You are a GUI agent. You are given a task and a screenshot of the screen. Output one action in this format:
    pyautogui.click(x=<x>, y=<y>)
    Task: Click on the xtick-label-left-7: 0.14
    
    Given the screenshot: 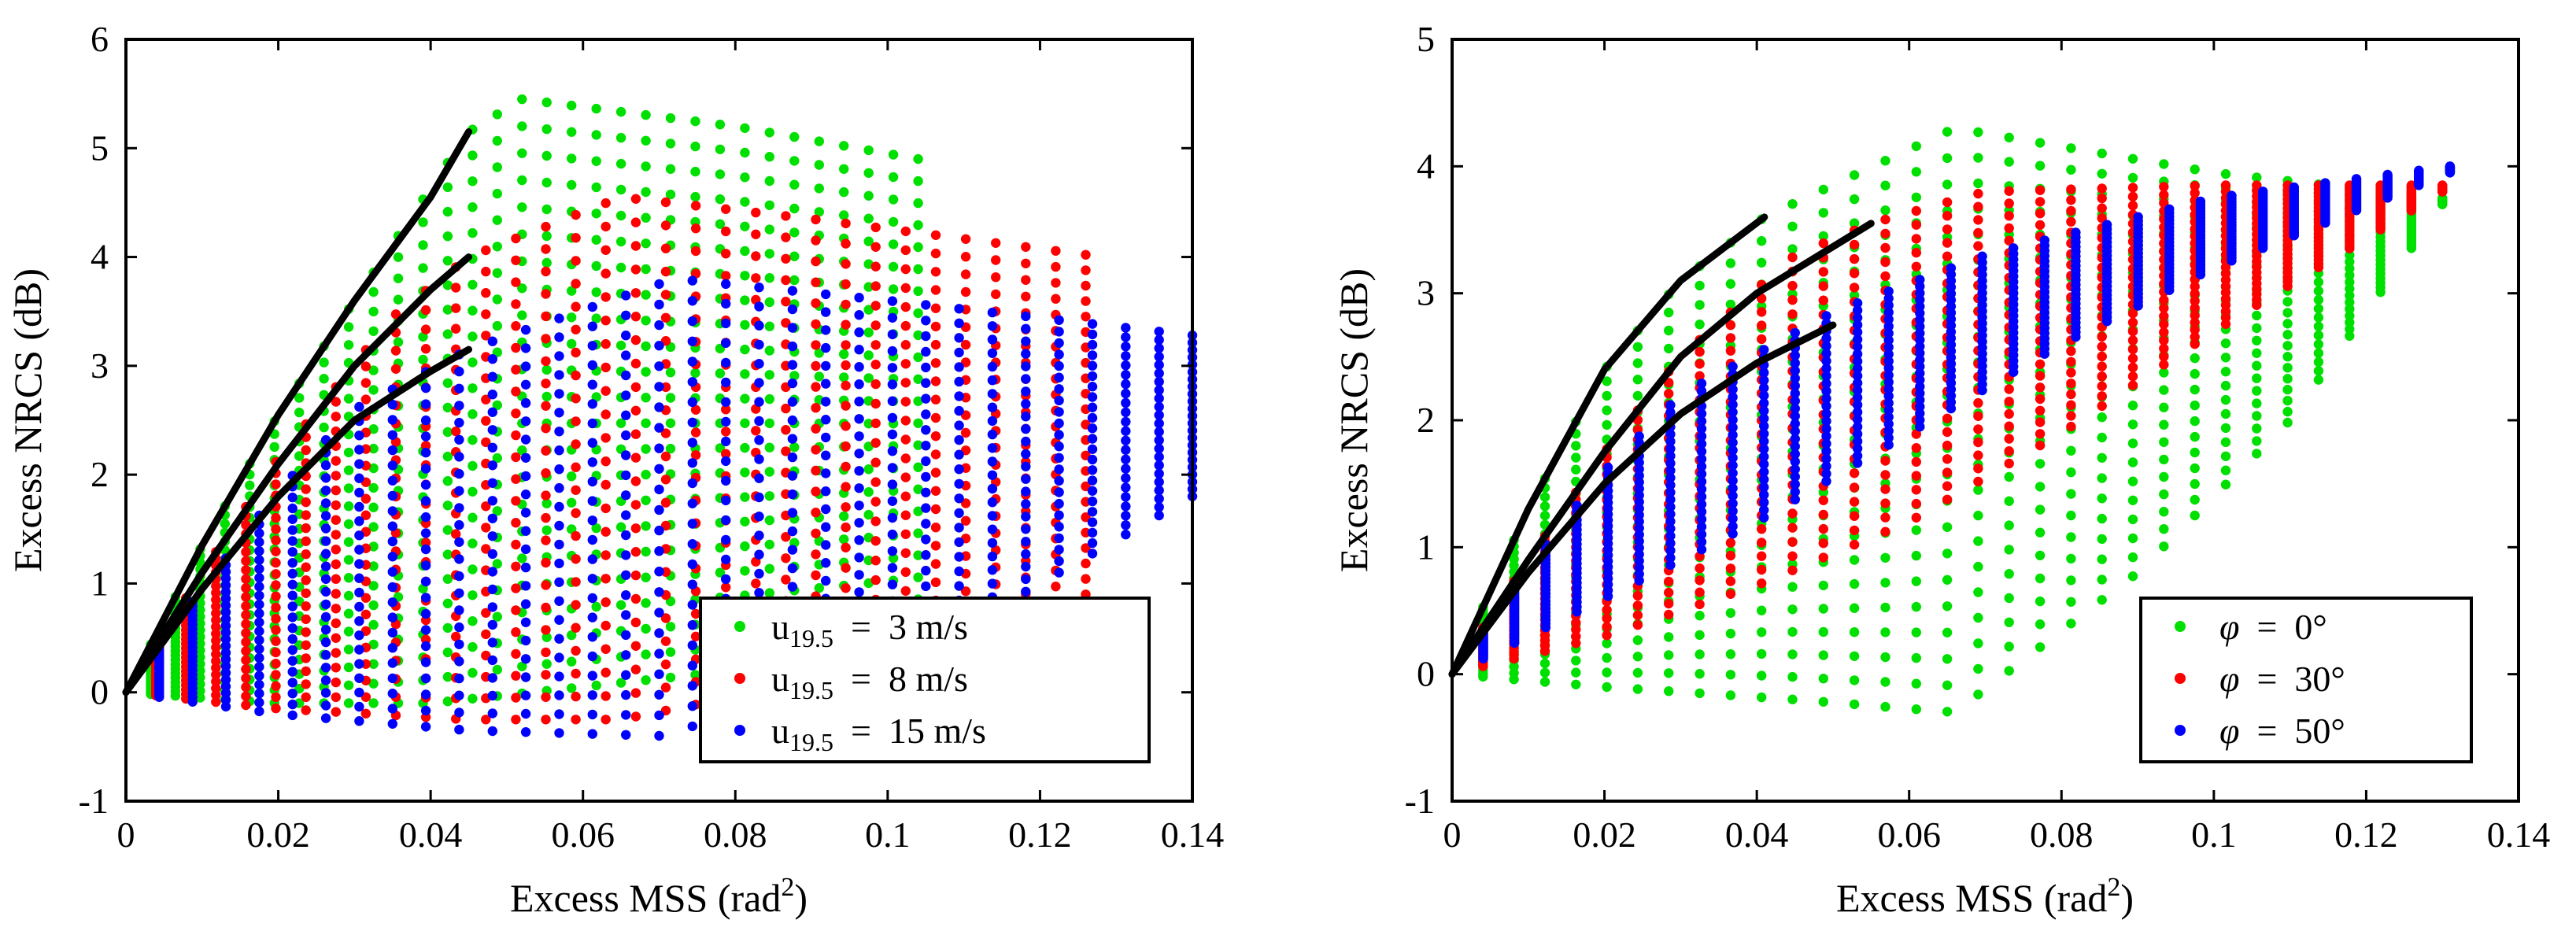 What is the action you would take?
    pyautogui.click(x=1193, y=835)
    